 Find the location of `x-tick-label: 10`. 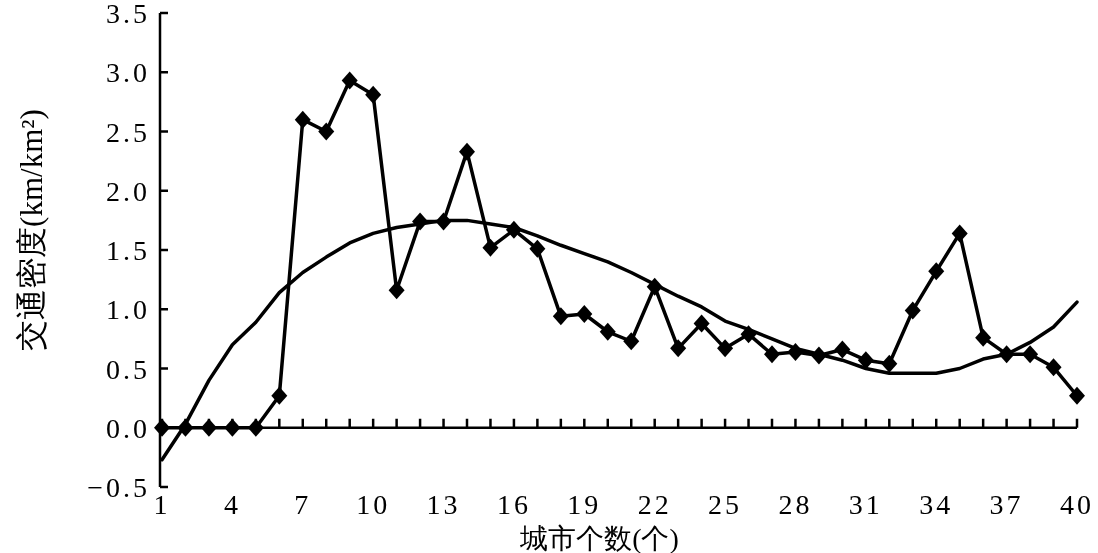

x-tick-label: 10 is located at coordinates (373, 504).